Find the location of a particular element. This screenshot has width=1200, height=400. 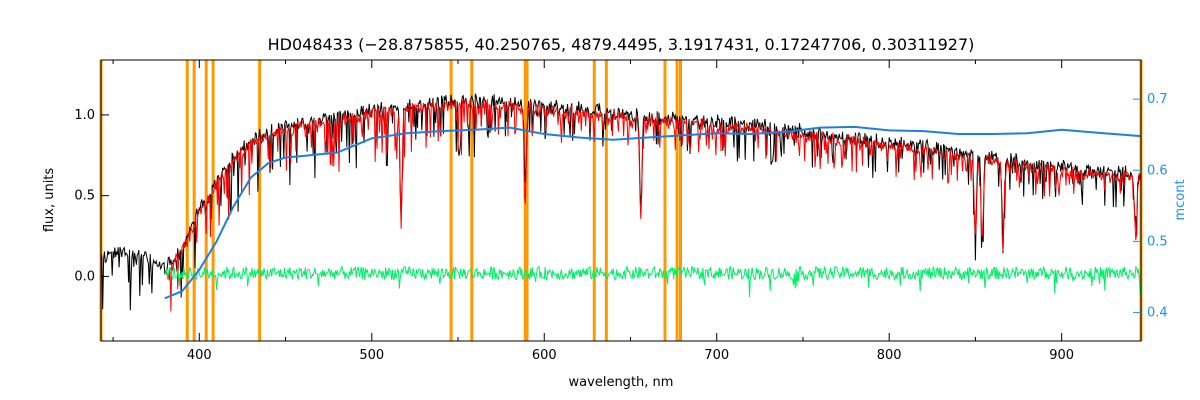

y2-tick-label: 0.4 is located at coordinates (1157, 313).